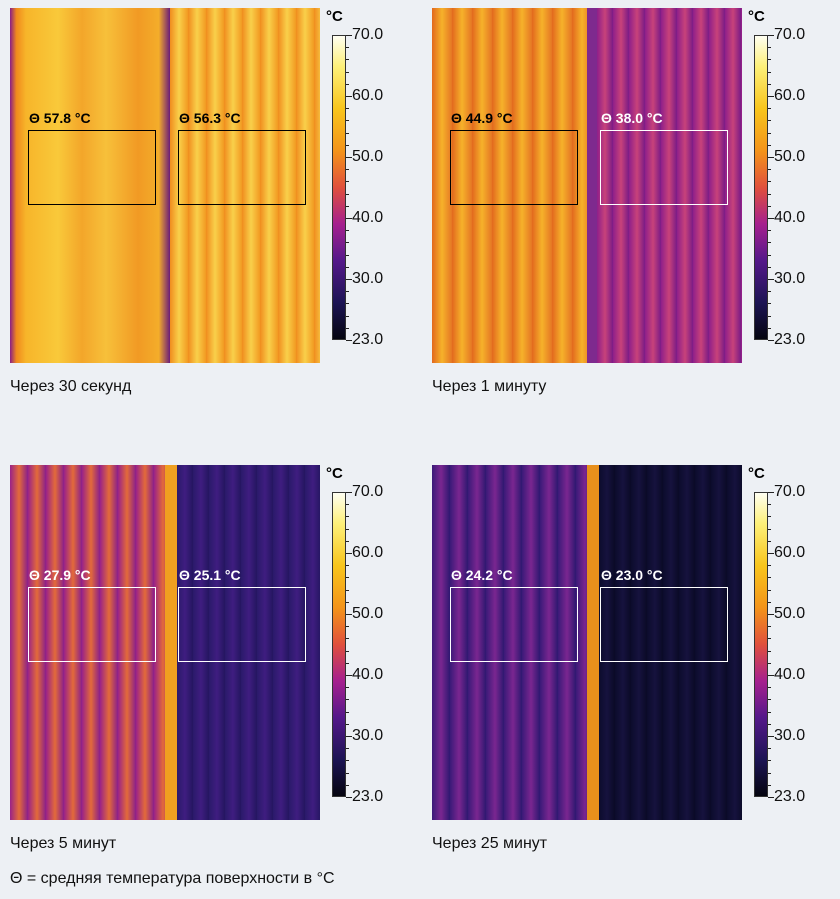 Image resolution: width=840 pixels, height=899 pixels. I want to click on measure-label: Θ 27.9 °C, so click(60, 575).